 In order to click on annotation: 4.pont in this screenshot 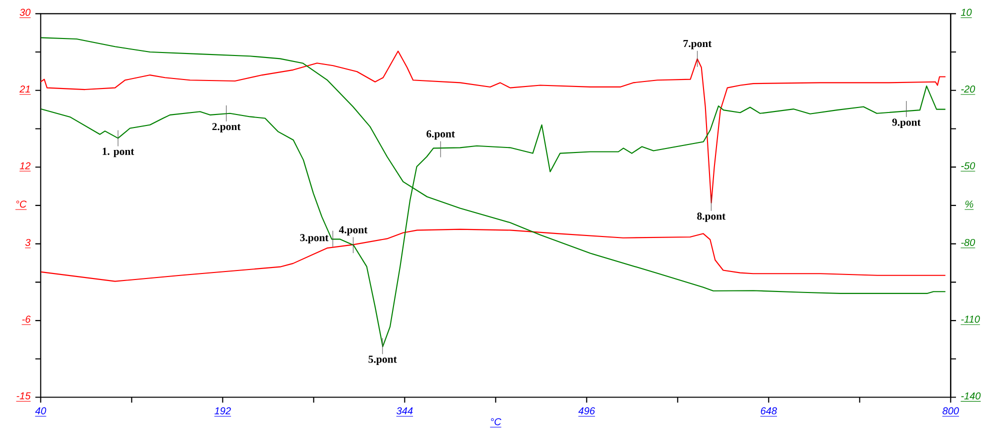, I will do `click(353, 231)`.